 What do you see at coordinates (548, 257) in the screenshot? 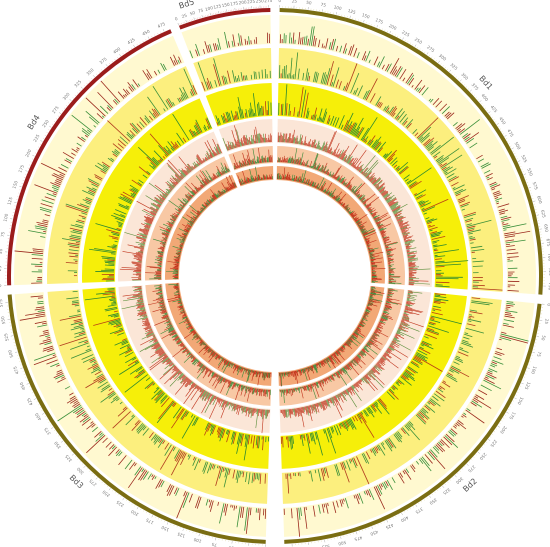
I see `tick-label: 700` at bounding box center [548, 257].